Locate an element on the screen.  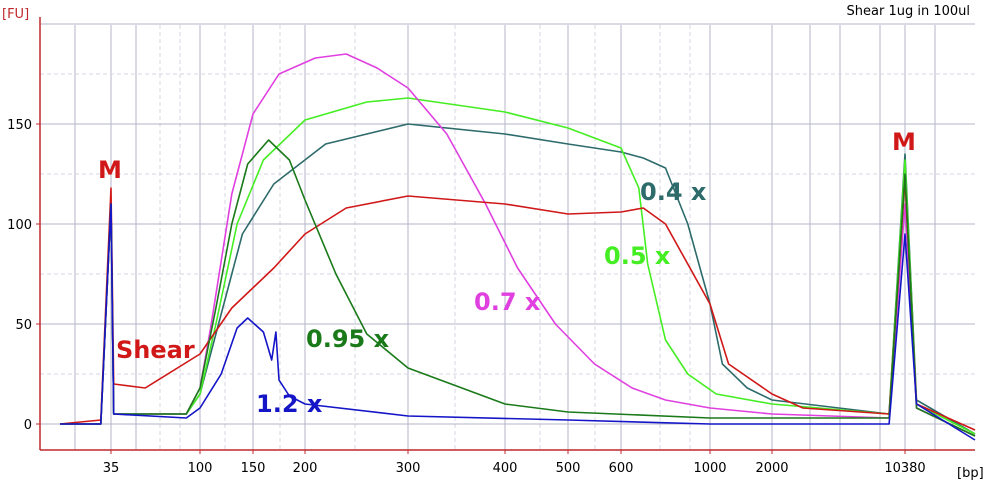
series-label-0-5-x: 0.5 x is located at coordinates (637, 256).